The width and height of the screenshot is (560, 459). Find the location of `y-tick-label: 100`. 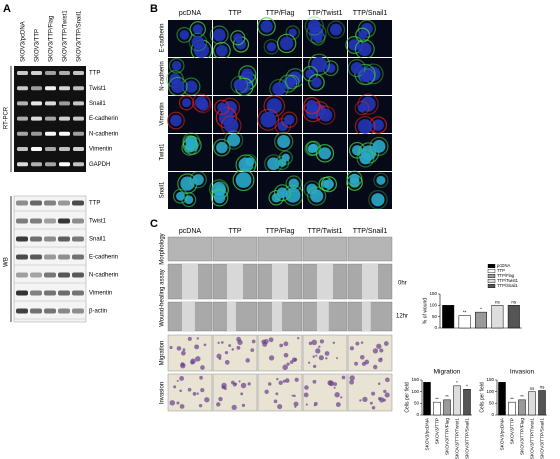

y-tick-label: 100 is located at coordinates (415, 391).